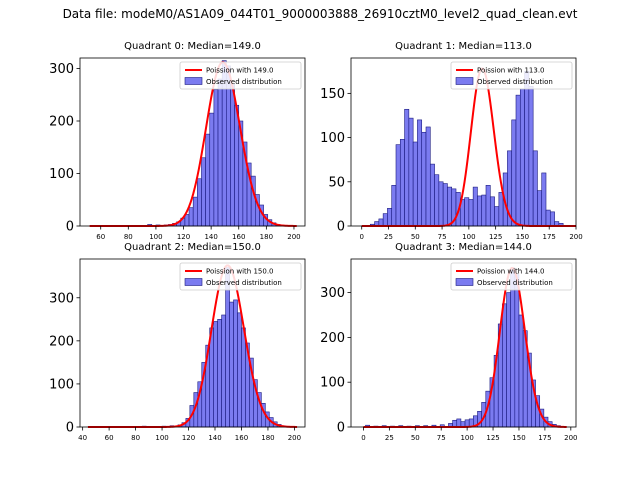  What do you see at coordinates (214, 438) in the screenshot?
I see `x-tick-label: 140` at bounding box center [214, 438].